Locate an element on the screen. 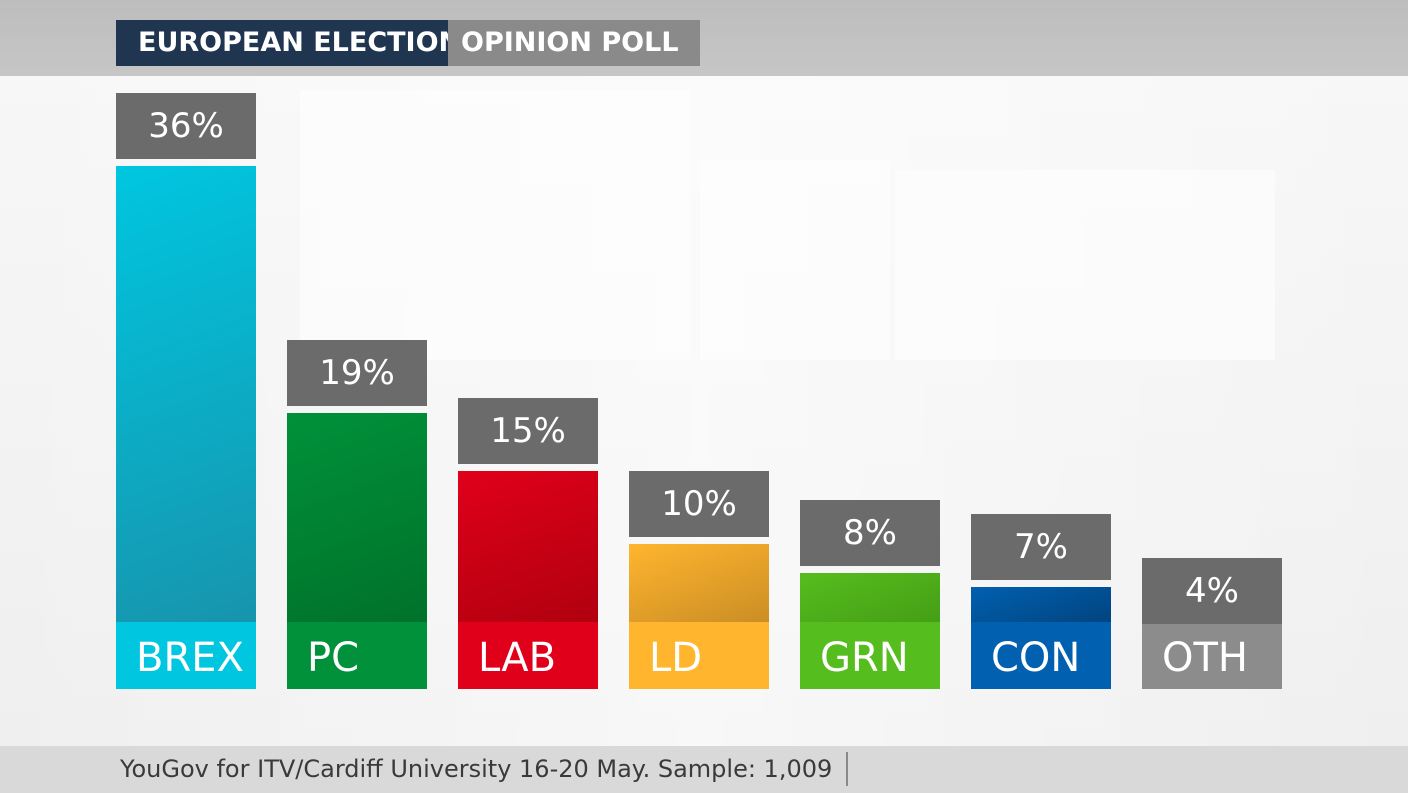  category-label-pc: PC is located at coordinates (357, 655).